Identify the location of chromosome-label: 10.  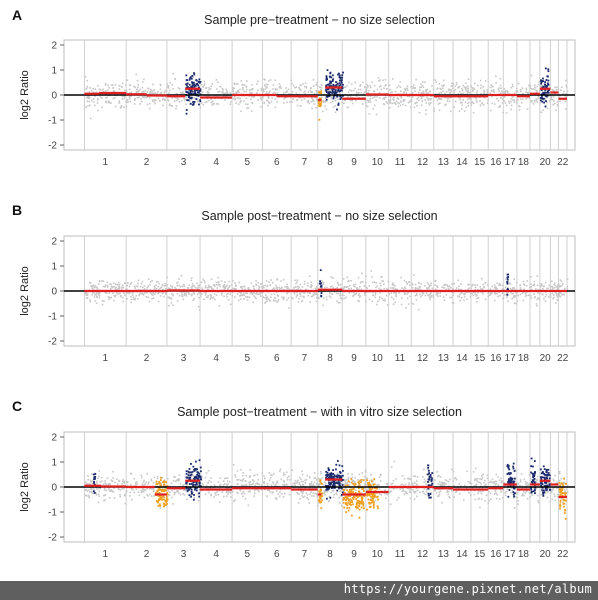
(378, 554).